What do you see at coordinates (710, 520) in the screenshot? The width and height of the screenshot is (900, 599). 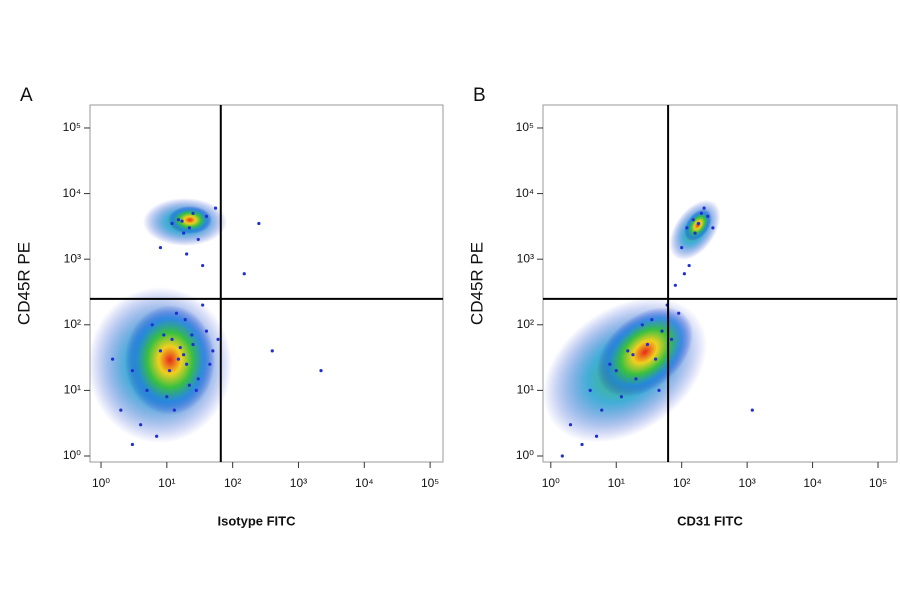 I see `x-axis-label: CD31 FITC` at bounding box center [710, 520].